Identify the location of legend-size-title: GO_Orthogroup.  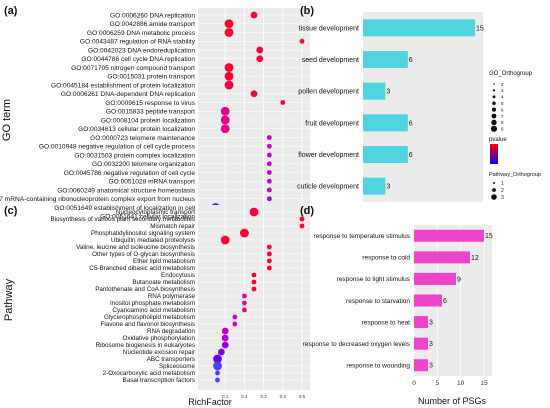
(511, 74).